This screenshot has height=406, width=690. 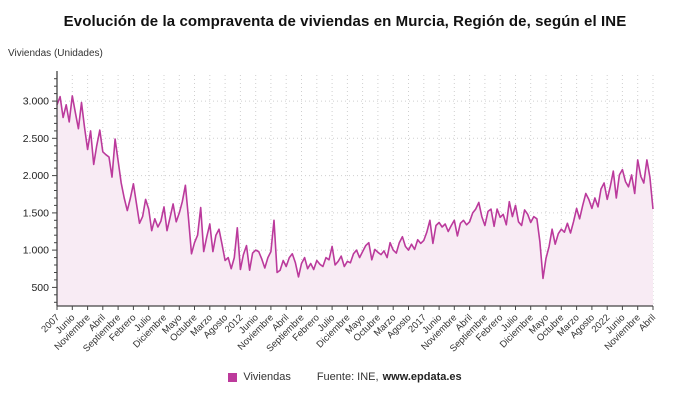 What do you see at coordinates (347, 377) in the screenshot?
I see `source-prefix: Fuente: INE,` at bounding box center [347, 377].